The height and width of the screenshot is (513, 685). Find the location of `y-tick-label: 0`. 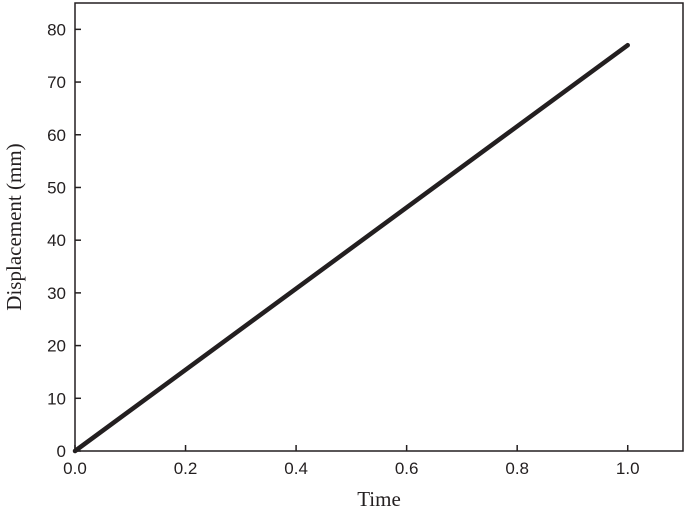

y-tick-label: 0 is located at coordinates (61, 451).